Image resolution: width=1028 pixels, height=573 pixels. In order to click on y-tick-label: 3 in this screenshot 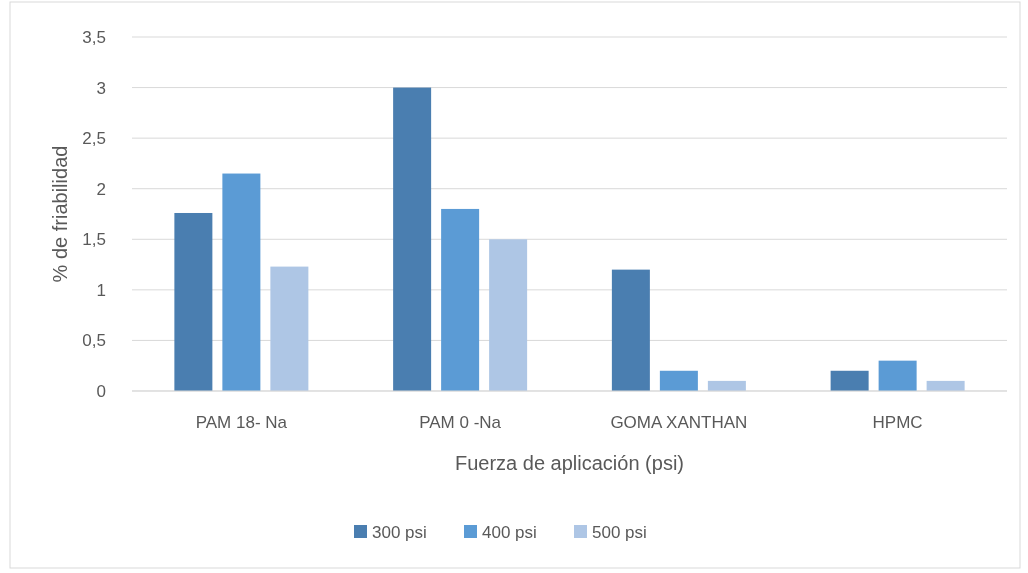, I will do `click(101, 88)`.